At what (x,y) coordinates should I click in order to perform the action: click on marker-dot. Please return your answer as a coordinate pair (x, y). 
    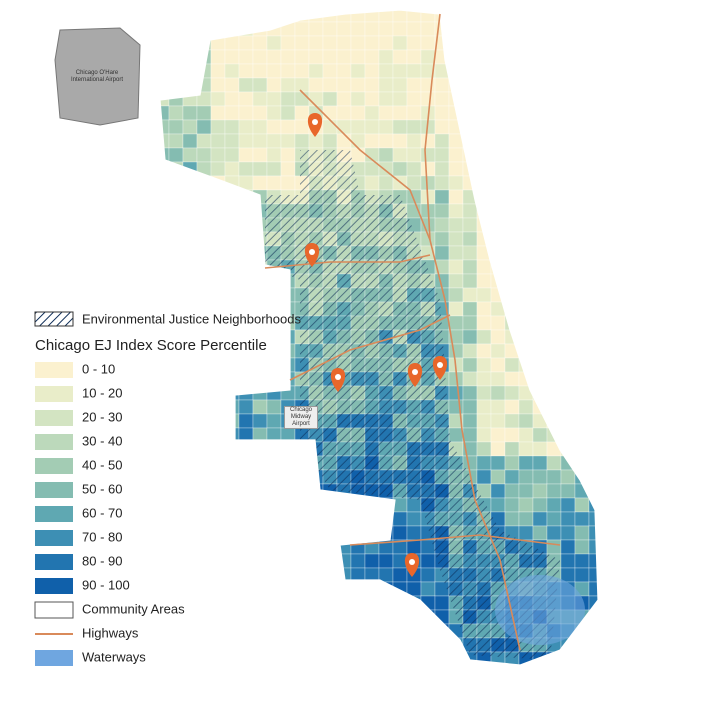
    Looking at the image, I should click on (315, 122).